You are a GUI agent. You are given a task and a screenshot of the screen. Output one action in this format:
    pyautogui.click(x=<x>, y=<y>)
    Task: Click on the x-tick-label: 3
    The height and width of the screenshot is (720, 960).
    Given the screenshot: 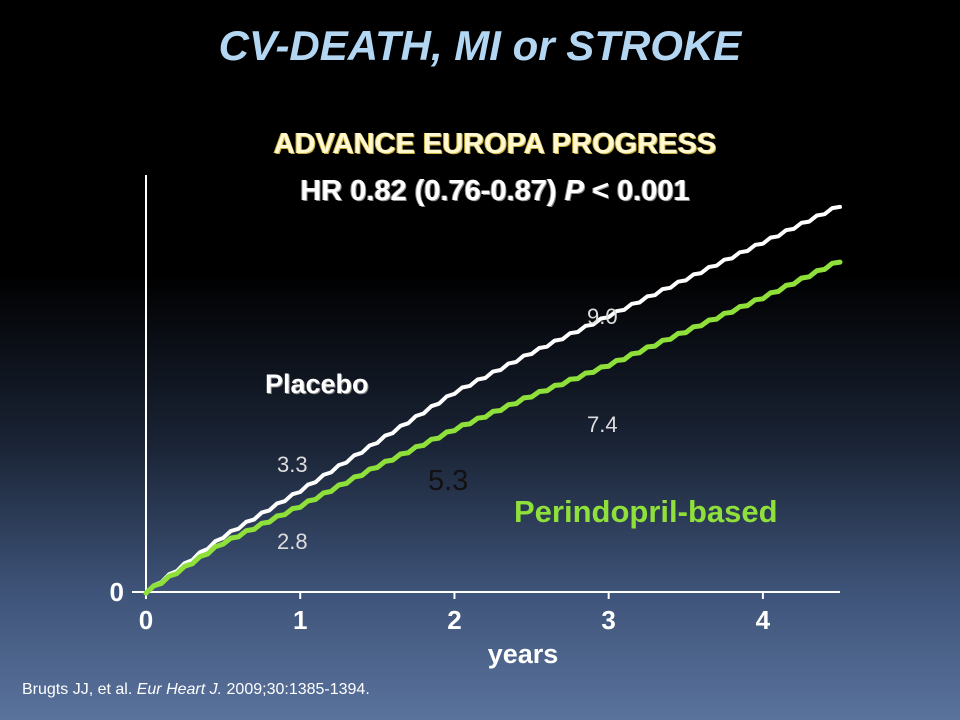 What is the action you would take?
    pyautogui.click(x=608, y=620)
    